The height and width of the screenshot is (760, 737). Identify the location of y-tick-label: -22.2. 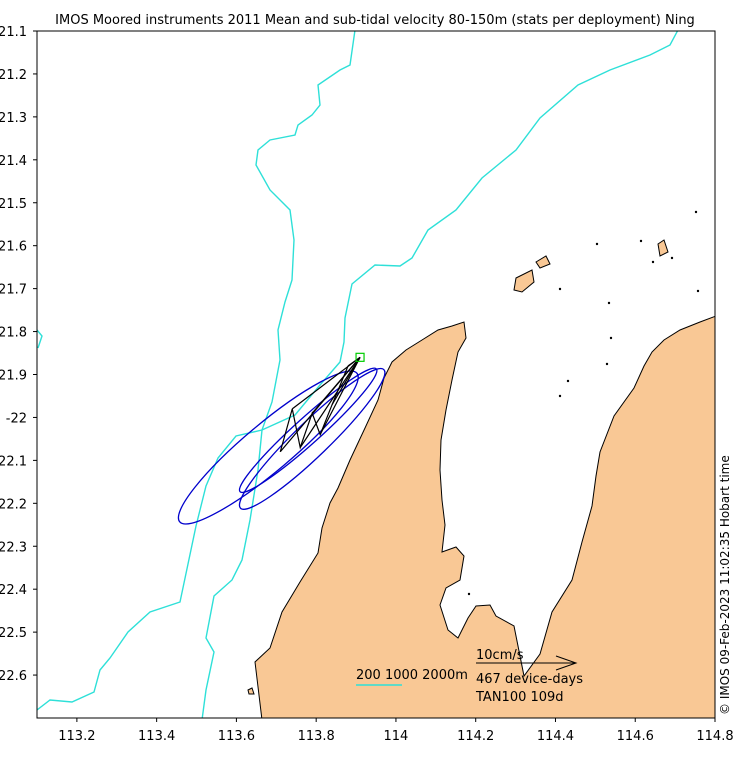
(13, 504).